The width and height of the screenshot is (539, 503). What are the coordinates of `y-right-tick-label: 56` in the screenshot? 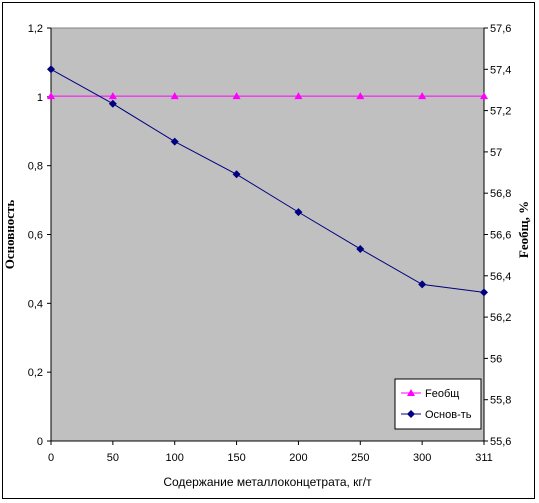 It's located at (496, 359).